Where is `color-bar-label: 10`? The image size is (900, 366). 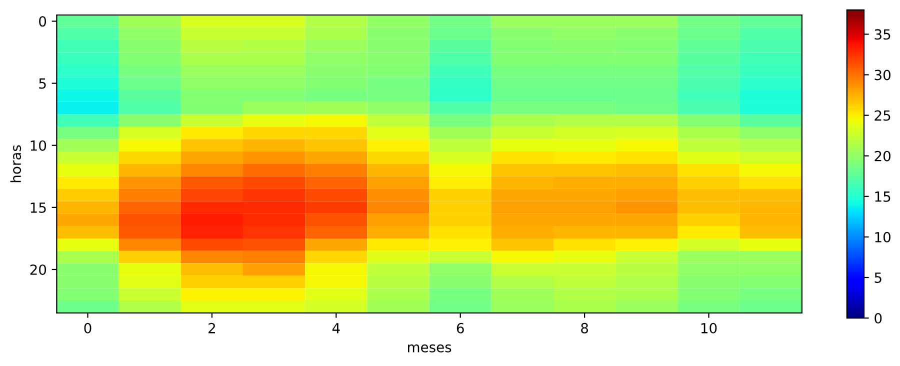 color-bar-label: 10 is located at coordinates (882, 237).